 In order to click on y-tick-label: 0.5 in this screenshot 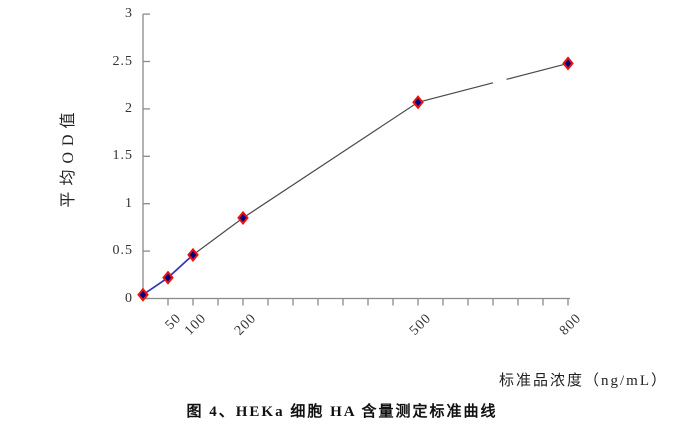, I will do `click(122, 251)`.